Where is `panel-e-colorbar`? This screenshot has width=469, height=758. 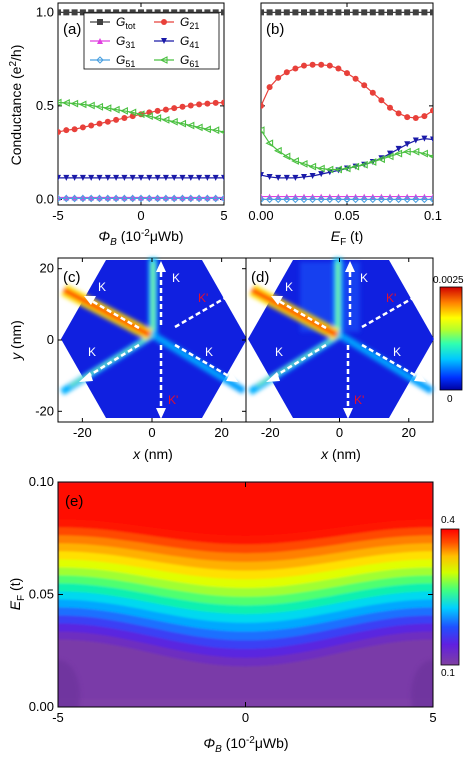
panel-e-colorbar is located at coordinates (450, 597).